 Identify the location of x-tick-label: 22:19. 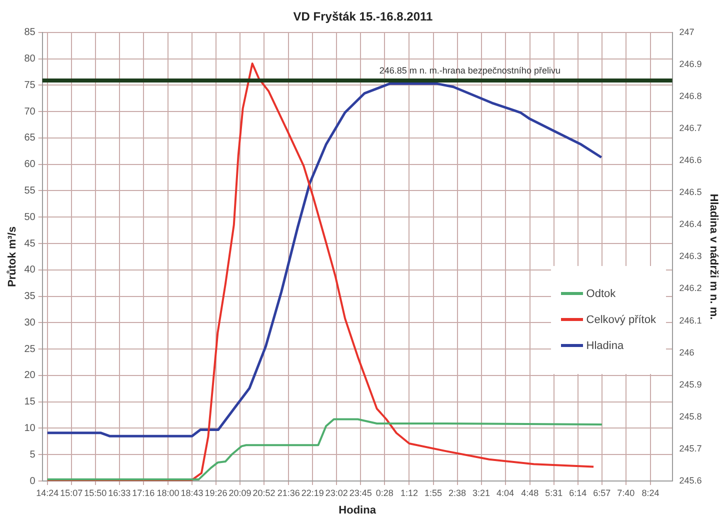
(312, 493).